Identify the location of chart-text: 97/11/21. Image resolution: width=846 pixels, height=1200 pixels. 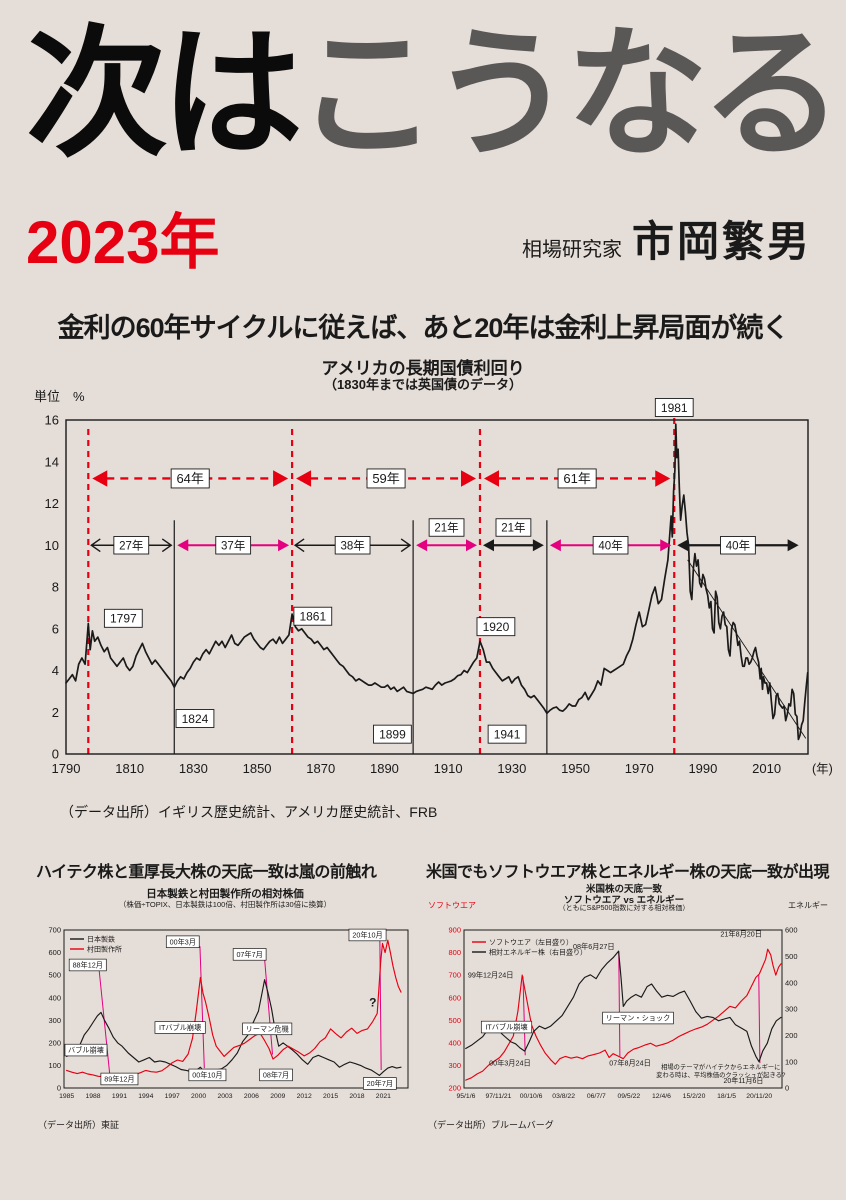
(498, 1096).